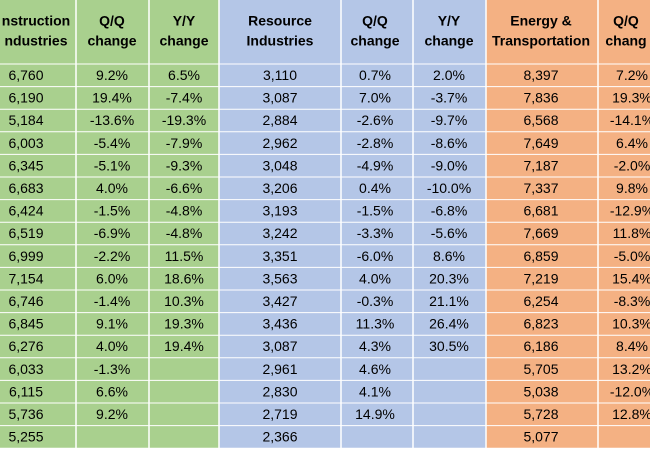  Describe the element at coordinates (112, 98) in the screenshot. I see `cell-value: 19.4%` at that location.